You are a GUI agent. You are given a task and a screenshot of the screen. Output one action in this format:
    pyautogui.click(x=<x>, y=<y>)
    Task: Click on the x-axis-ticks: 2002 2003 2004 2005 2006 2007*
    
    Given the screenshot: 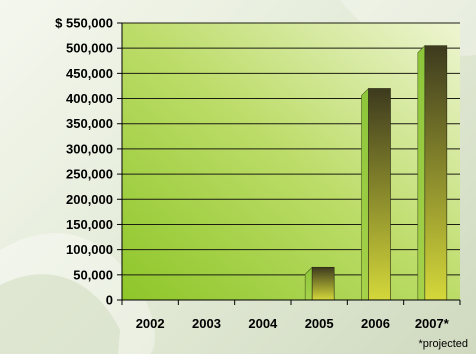 What is the action you would take?
    pyautogui.click(x=291, y=315)
    